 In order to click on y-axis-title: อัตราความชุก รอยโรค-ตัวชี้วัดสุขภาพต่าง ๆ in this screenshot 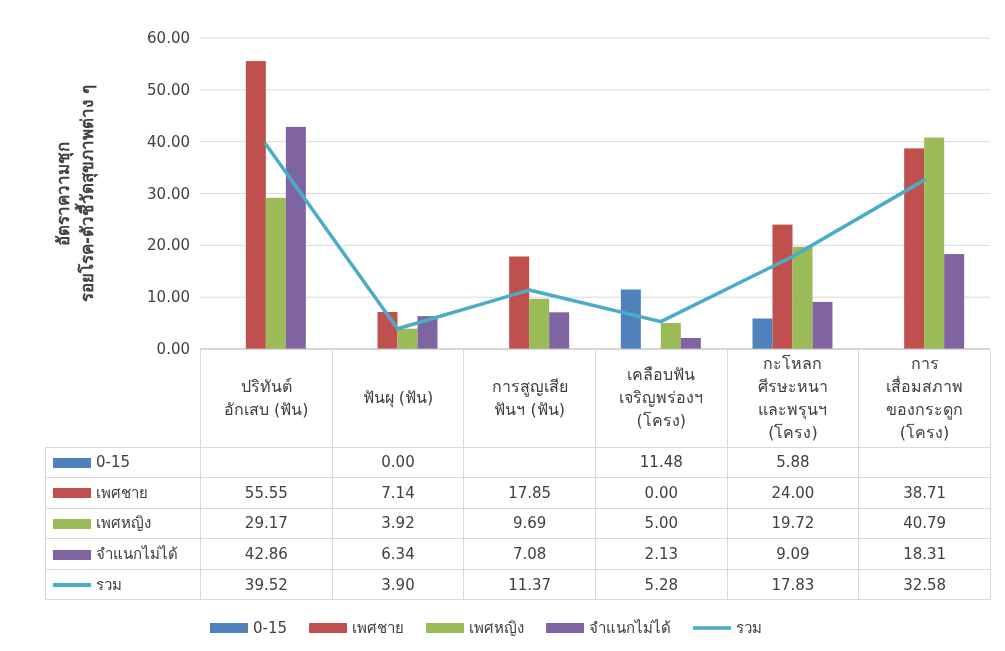, I will do `click(75, 193)`.